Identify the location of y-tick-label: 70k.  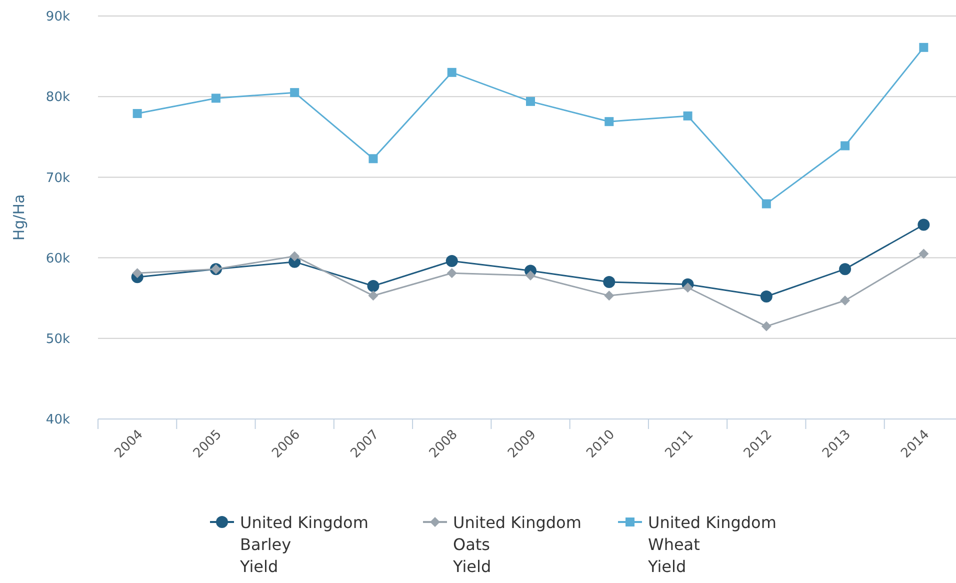
(58, 178).